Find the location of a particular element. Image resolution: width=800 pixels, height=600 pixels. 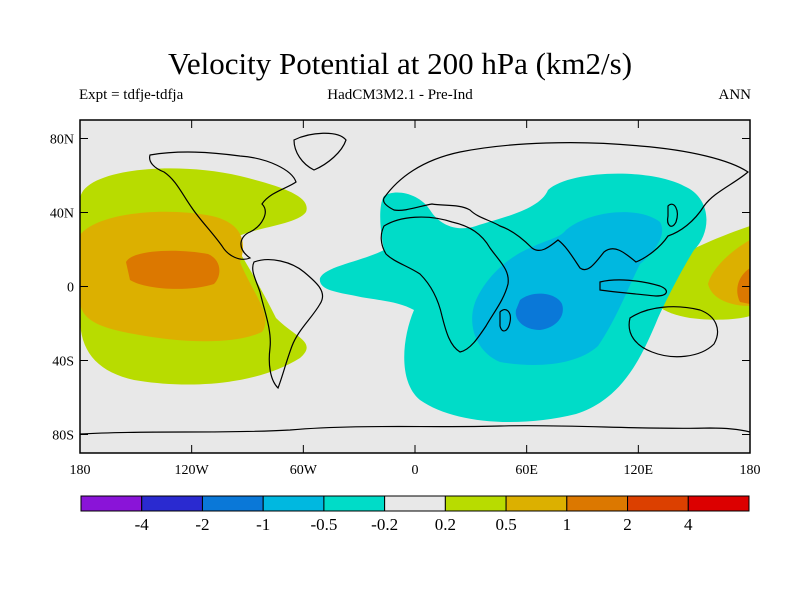

colorbar-label: 0.2 is located at coordinates (445, 524).